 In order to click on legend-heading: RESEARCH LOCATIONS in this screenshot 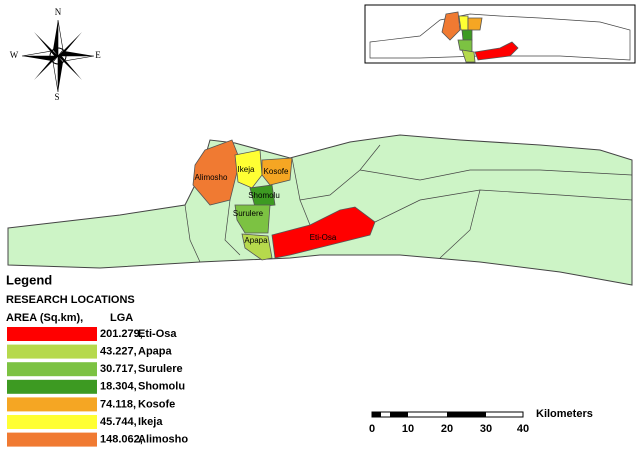, I will do `click(70, 300)`.